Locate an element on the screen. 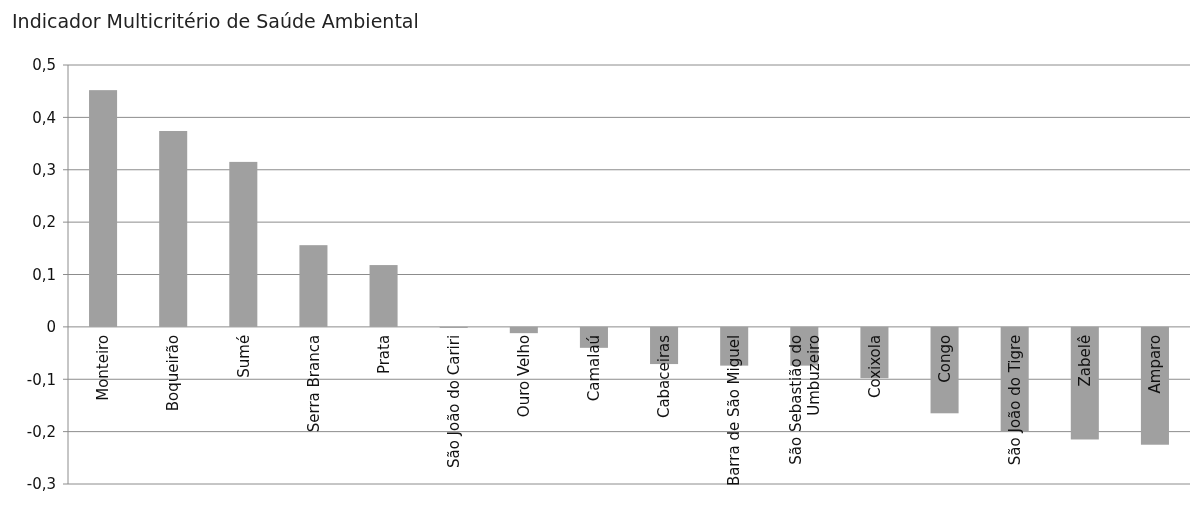 The width and height of the screenshot is (1194, 531). y-tick-label: 0,1 is located at coordinates (44, 274).